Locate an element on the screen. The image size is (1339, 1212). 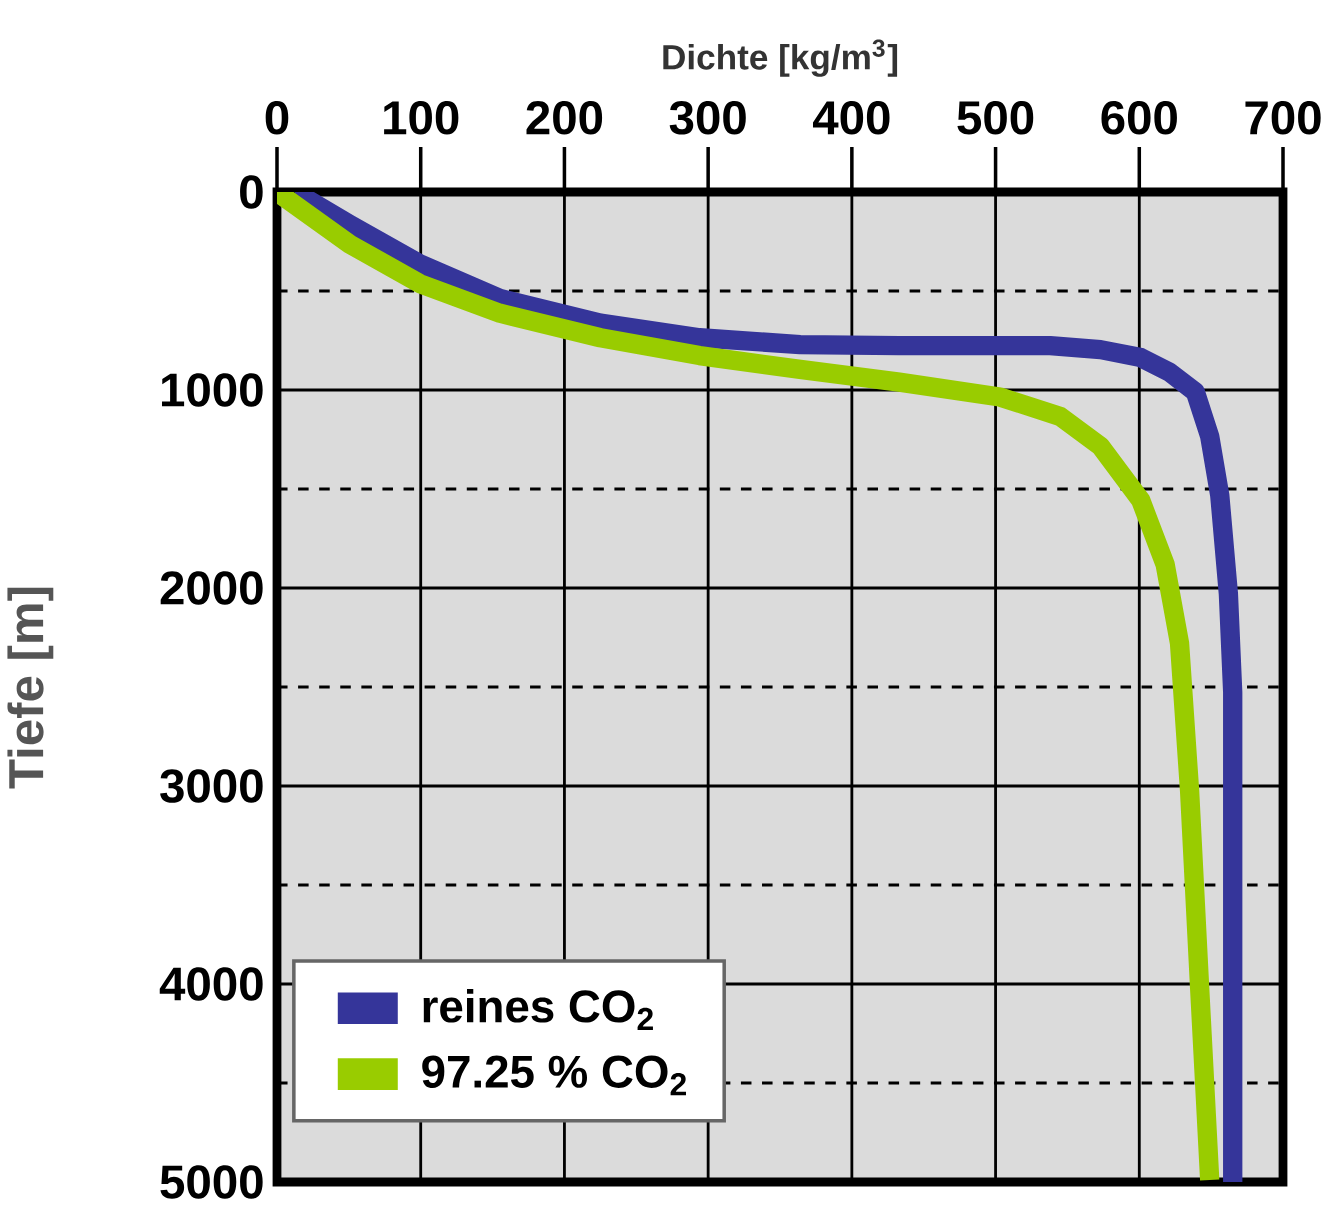
x-tick-label: 400 is located at coordinates (851, 118).